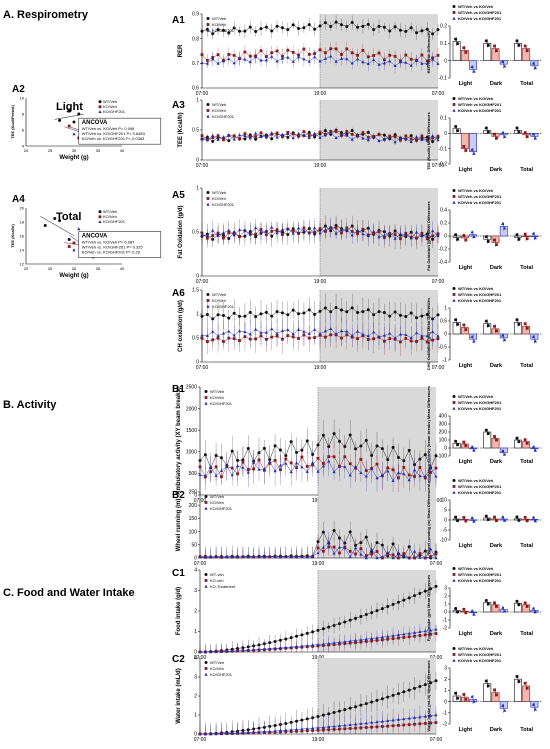  I want to click on chart-a6-diff-ylabel: CHO Oxidation (g/d) Mean Differences, so click(428, 333).